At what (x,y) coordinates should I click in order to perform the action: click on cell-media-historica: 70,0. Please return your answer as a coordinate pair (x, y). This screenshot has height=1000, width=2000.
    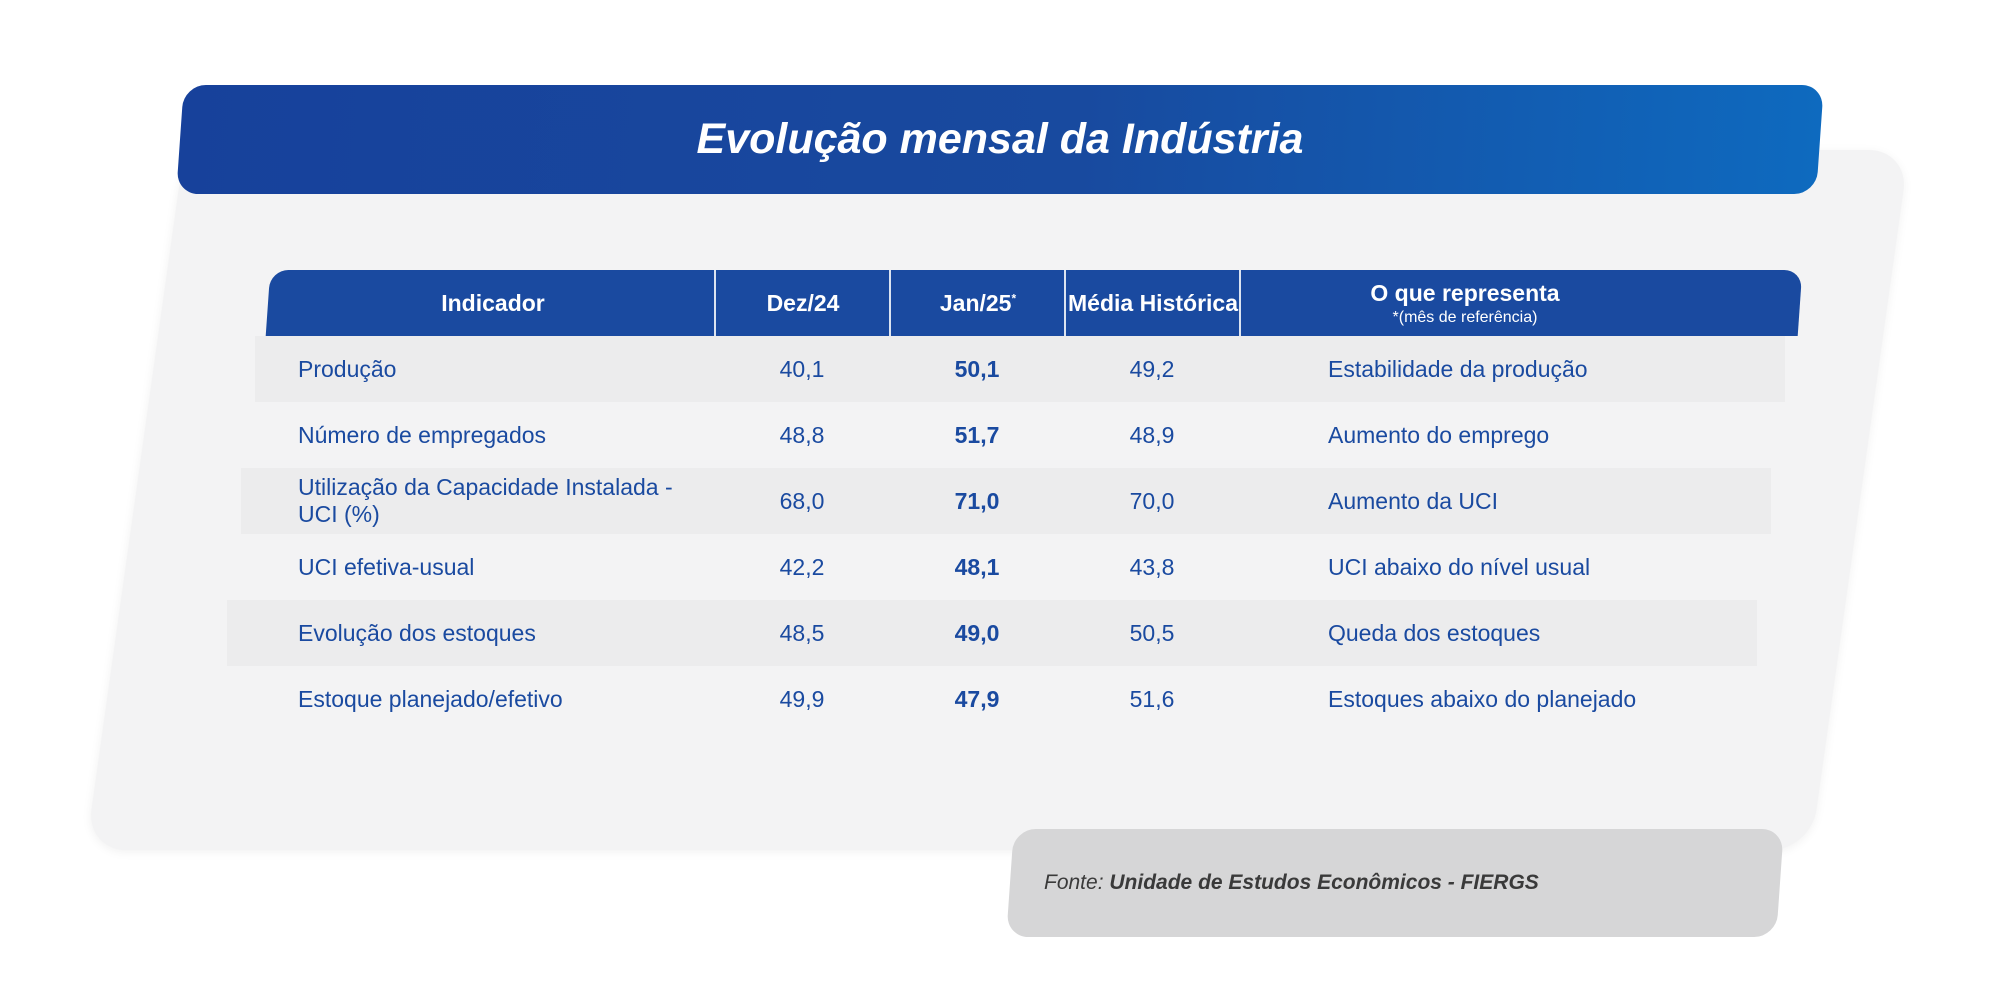
    Looking at the image, I should click on (1152, 500).